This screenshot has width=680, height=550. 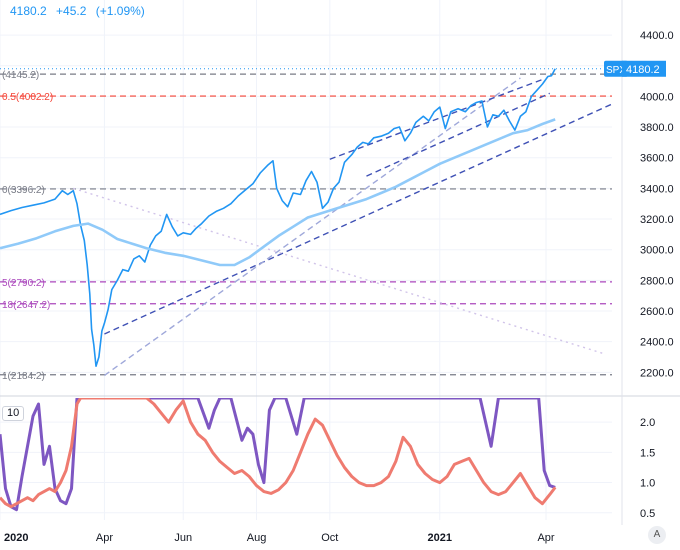 What do you see at coordinates (647, 484) in the screenshot?
I see `osc-tick-label: 1.0` at bounding box center [647, 484].